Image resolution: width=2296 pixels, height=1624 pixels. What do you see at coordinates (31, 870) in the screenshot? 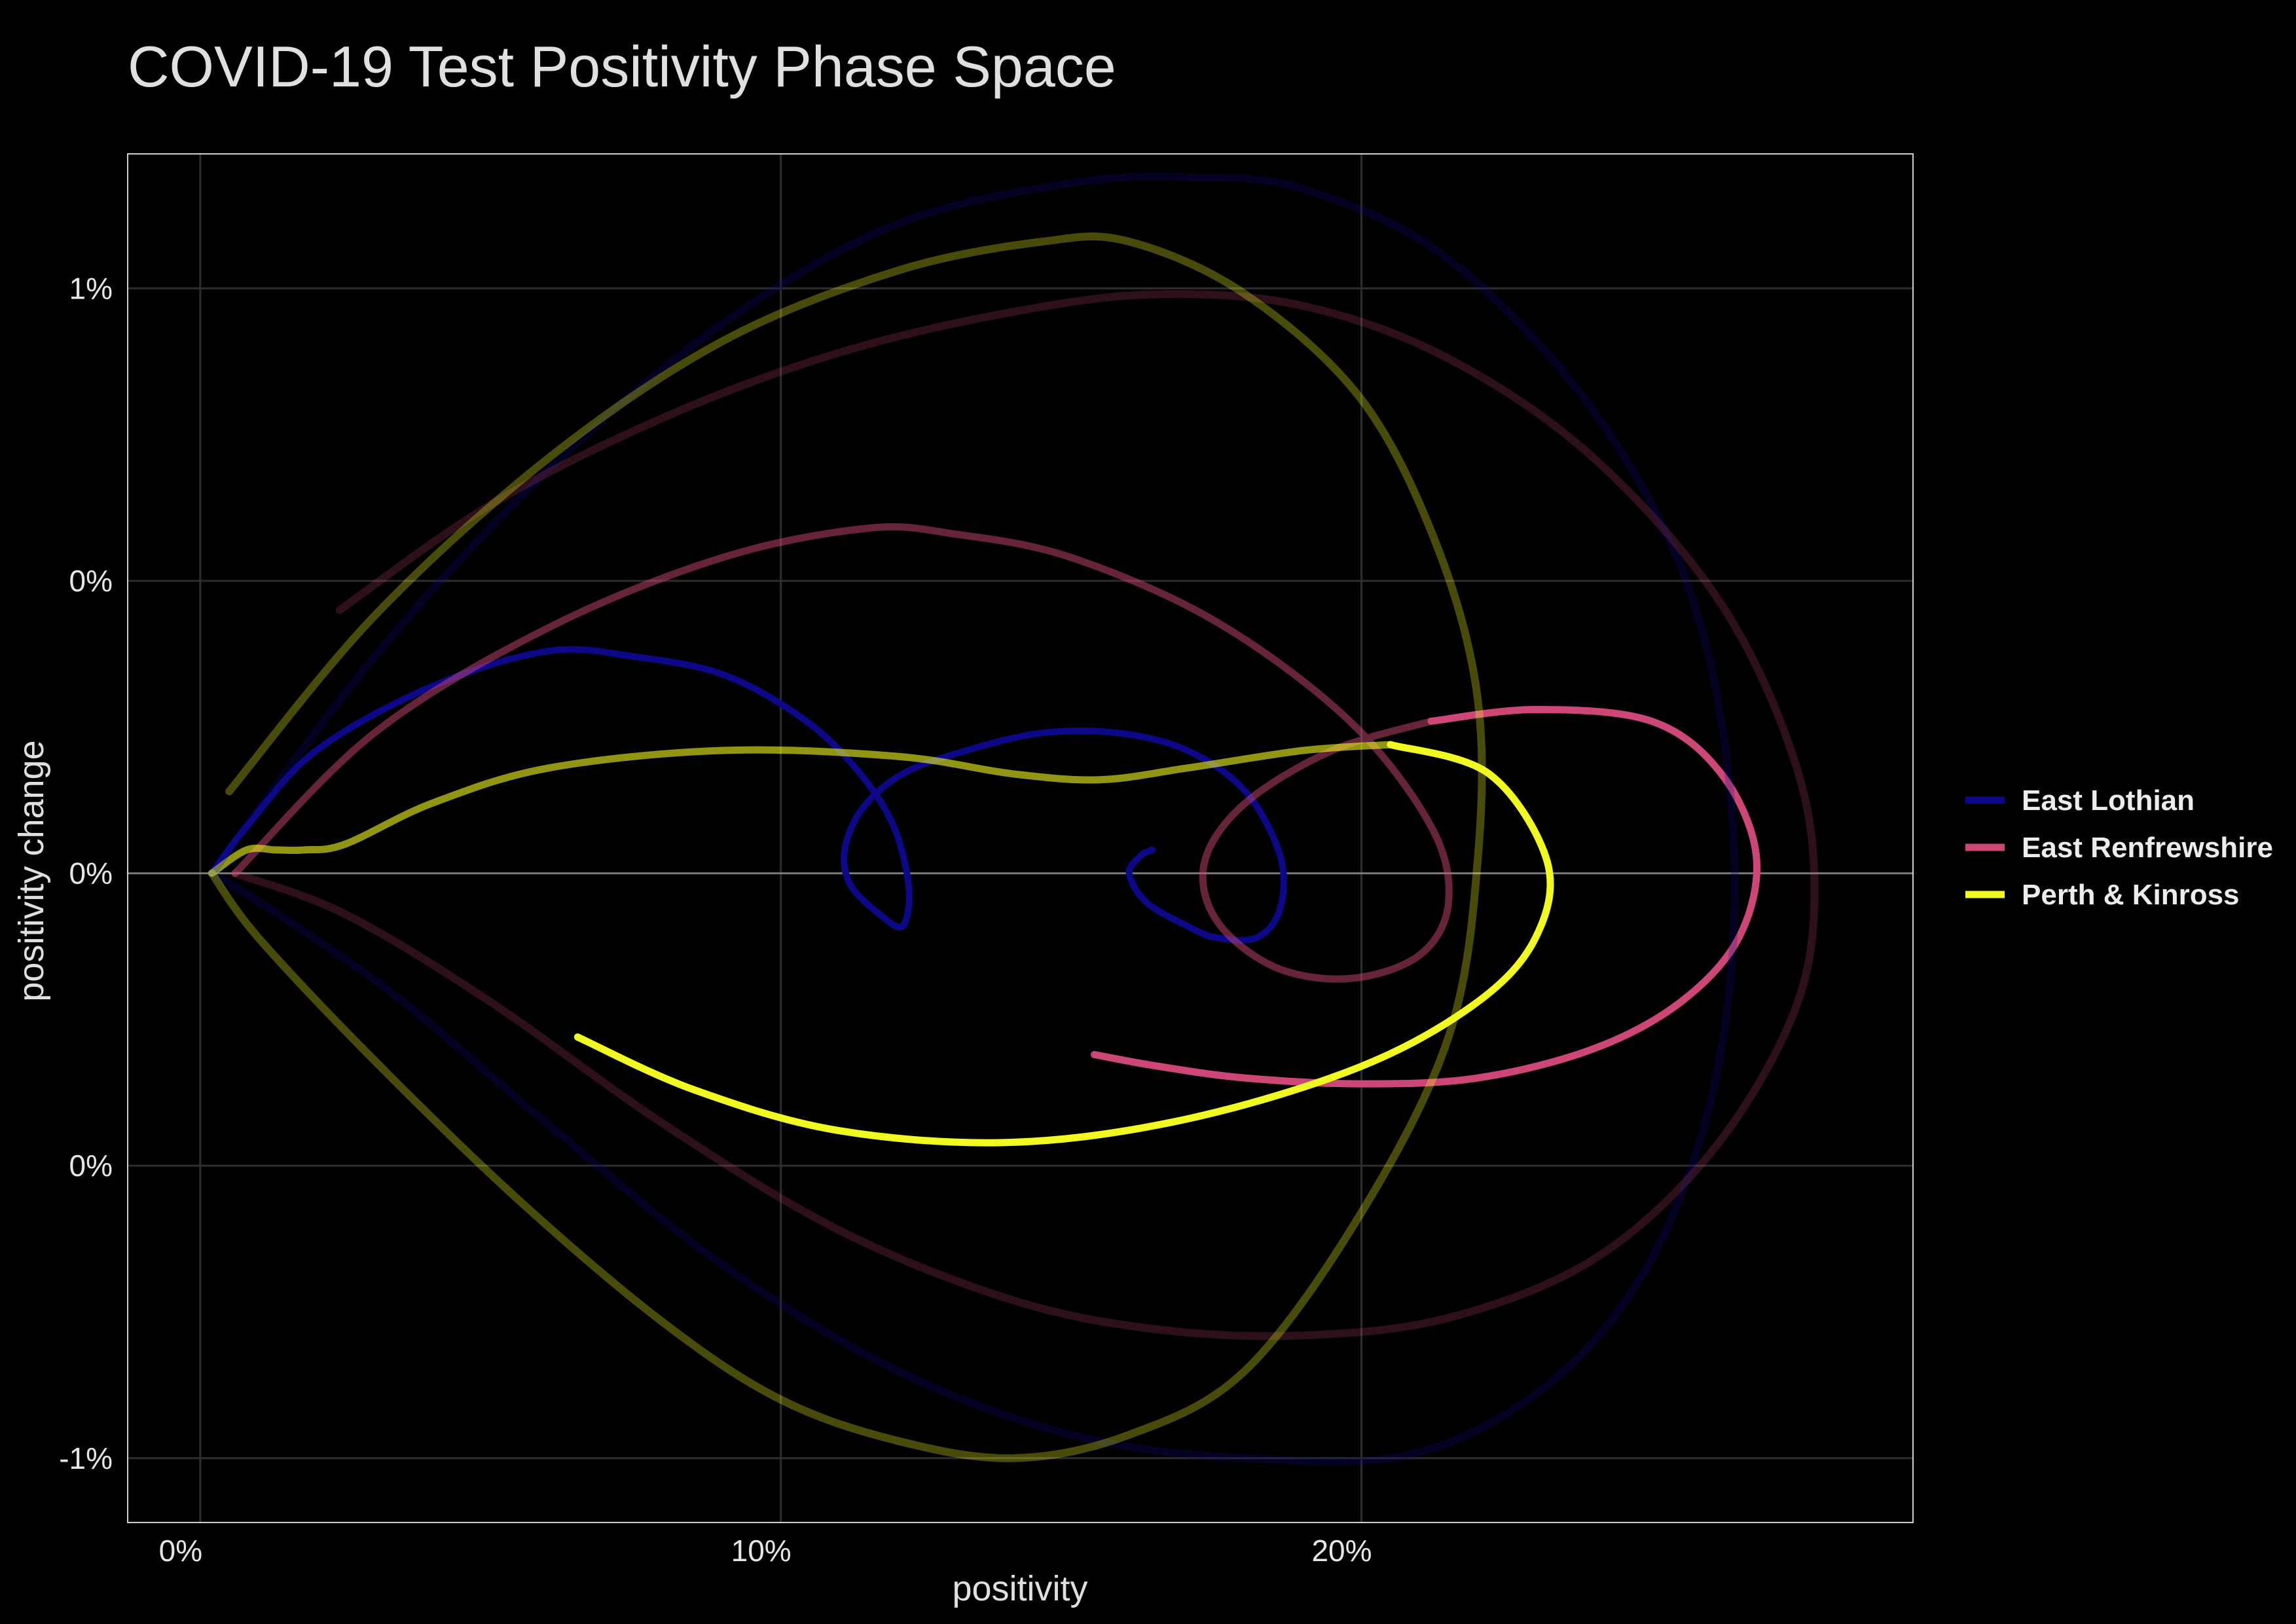
I see `y-axis-title: positivity change` at bounding box center [31, 870].